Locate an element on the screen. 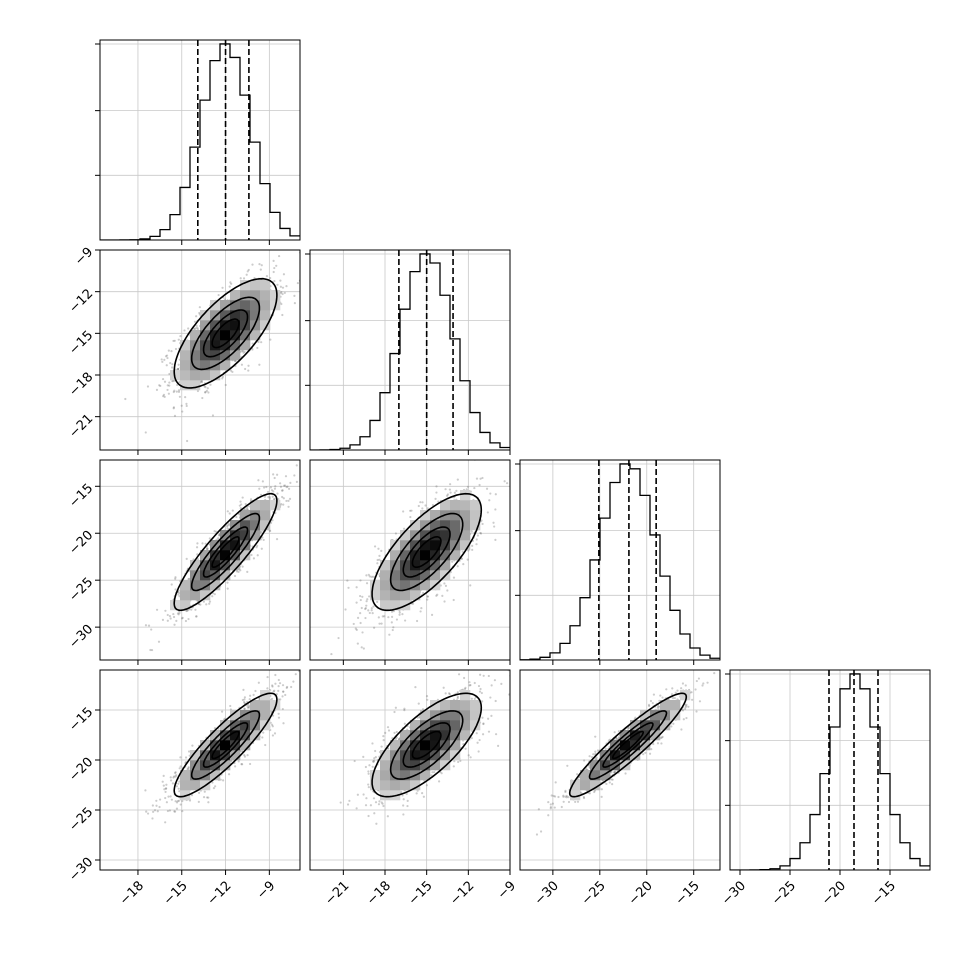  x-tick-label: −12 is located at coordinates (220, 893).